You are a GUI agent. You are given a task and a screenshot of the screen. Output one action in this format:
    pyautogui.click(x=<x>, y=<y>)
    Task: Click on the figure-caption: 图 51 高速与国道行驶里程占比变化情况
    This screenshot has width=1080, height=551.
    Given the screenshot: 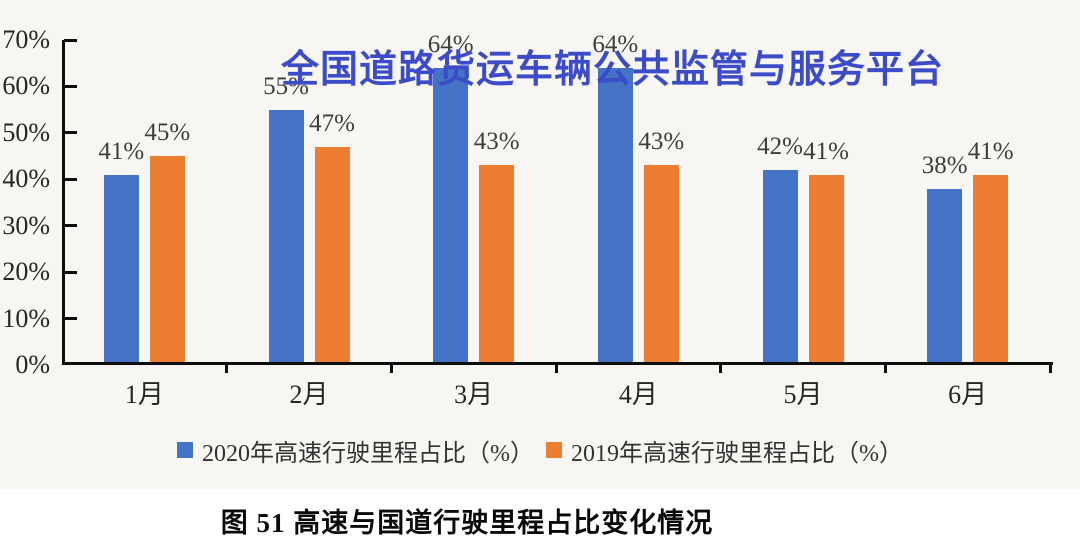 What is the action you would take?
    pyautogui.click(x=467, y=523)
    